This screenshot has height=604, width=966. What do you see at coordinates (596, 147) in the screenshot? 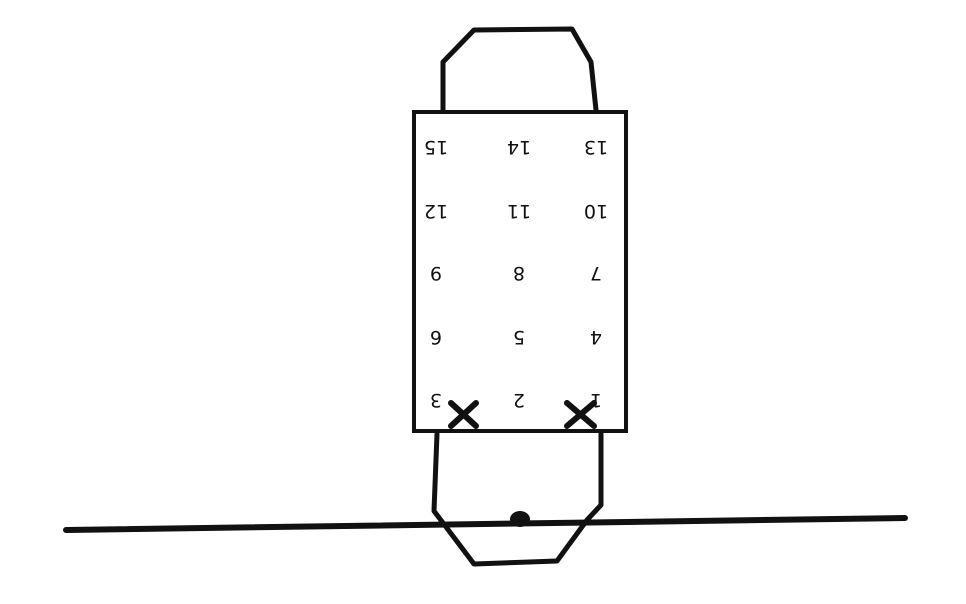
I see `grid-number: 13` at bounding box center [596, 147].